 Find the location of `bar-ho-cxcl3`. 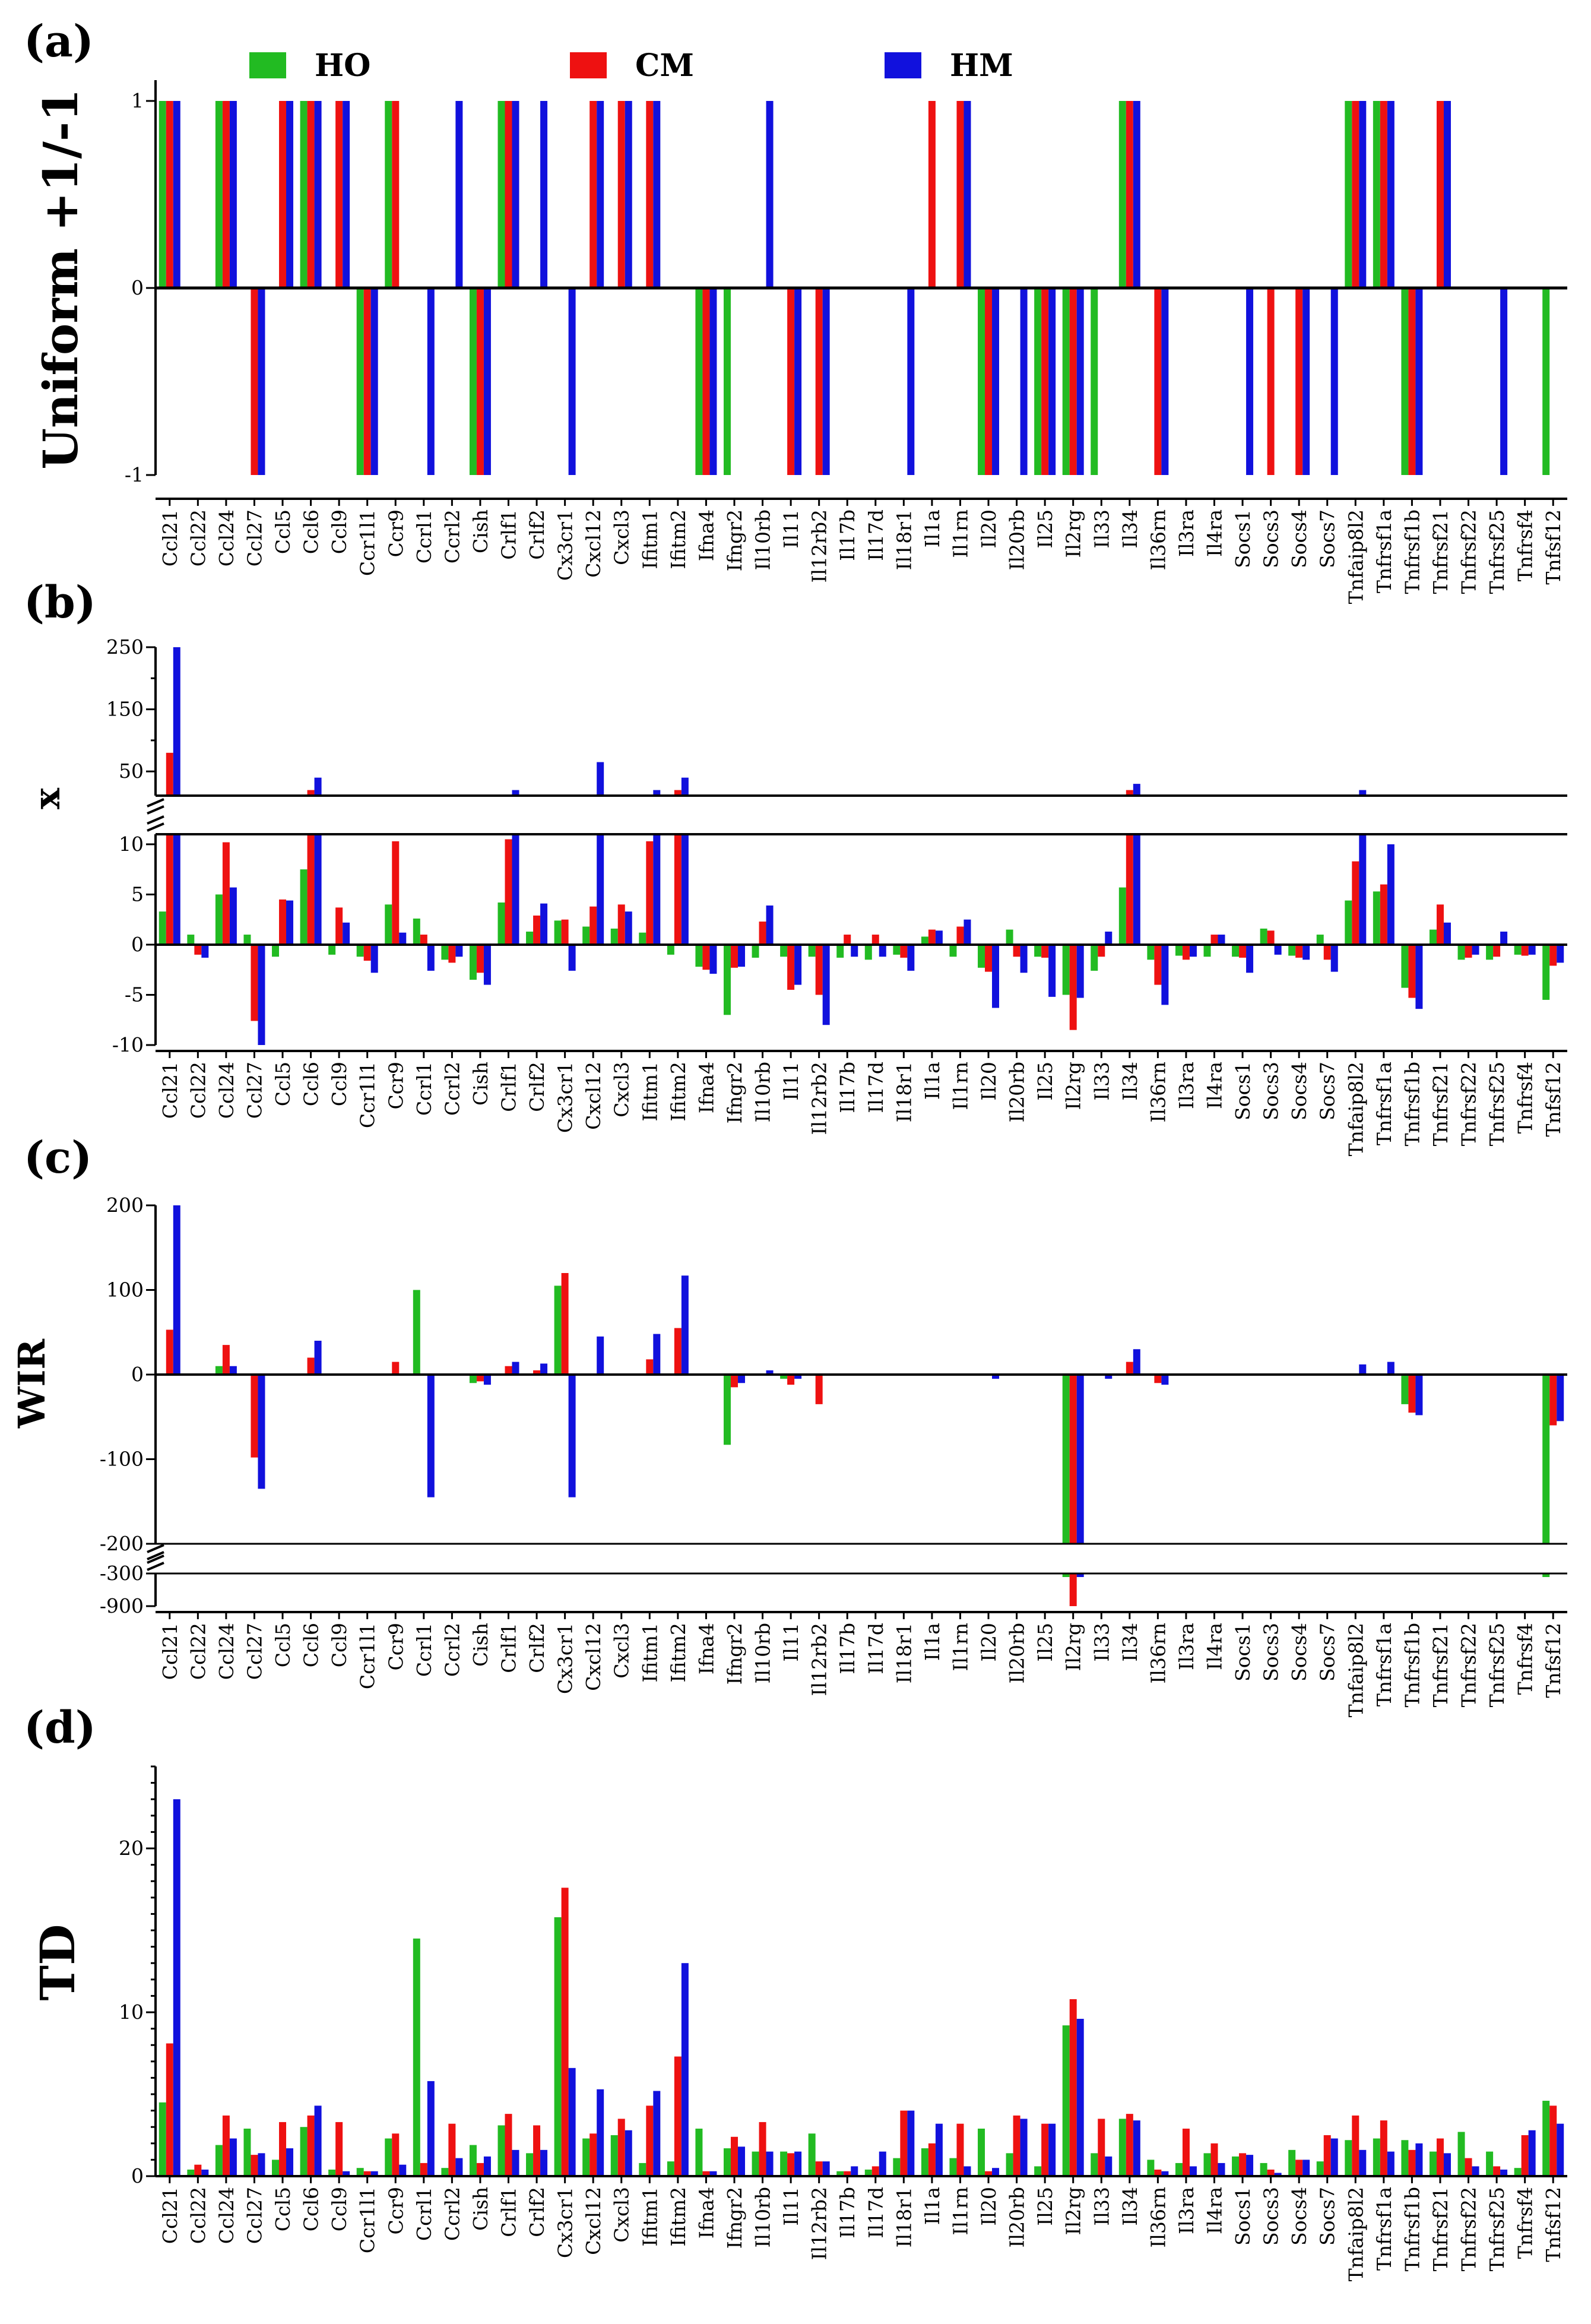

bar-ho-cxcl3 is located at coordinates (614, 2155).